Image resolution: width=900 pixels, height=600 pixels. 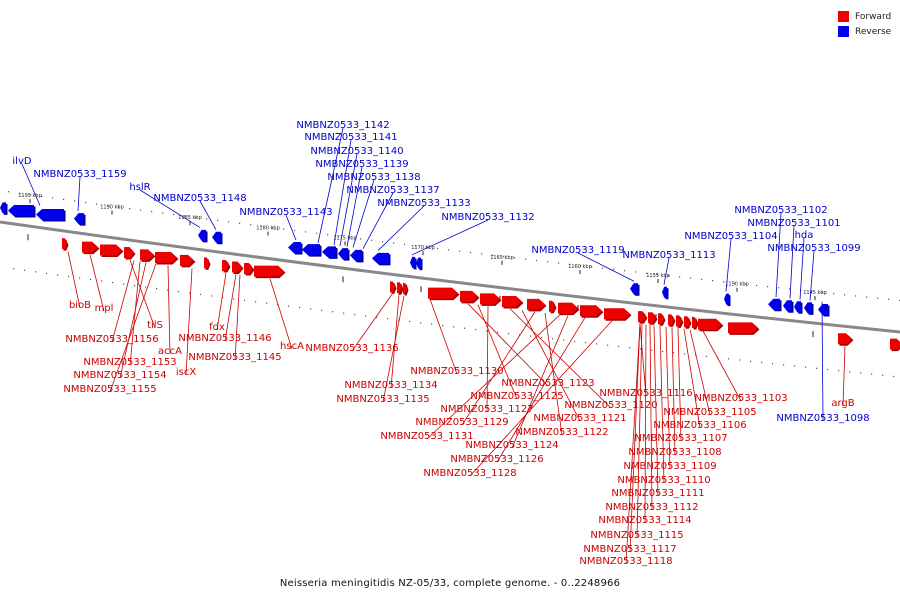 What do you see at coordinates (699, 425) in the screenshot?
I see `gene-label: NMBNZ0533_1106` at bounding box center [699, 425].